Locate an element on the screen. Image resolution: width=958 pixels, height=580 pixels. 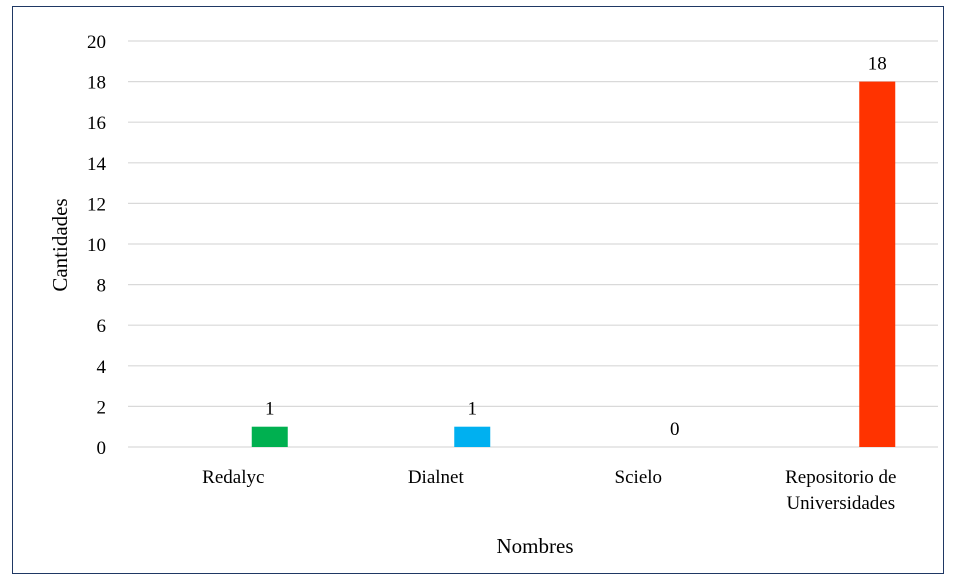
y-tick-label: 18 is located at coordinates (96, 83).